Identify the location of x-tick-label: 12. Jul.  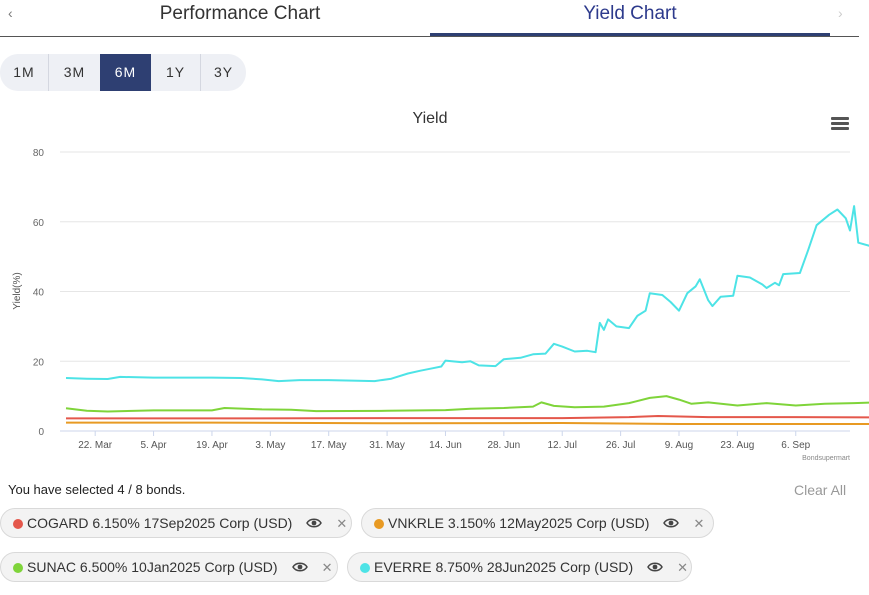
(561, 445).